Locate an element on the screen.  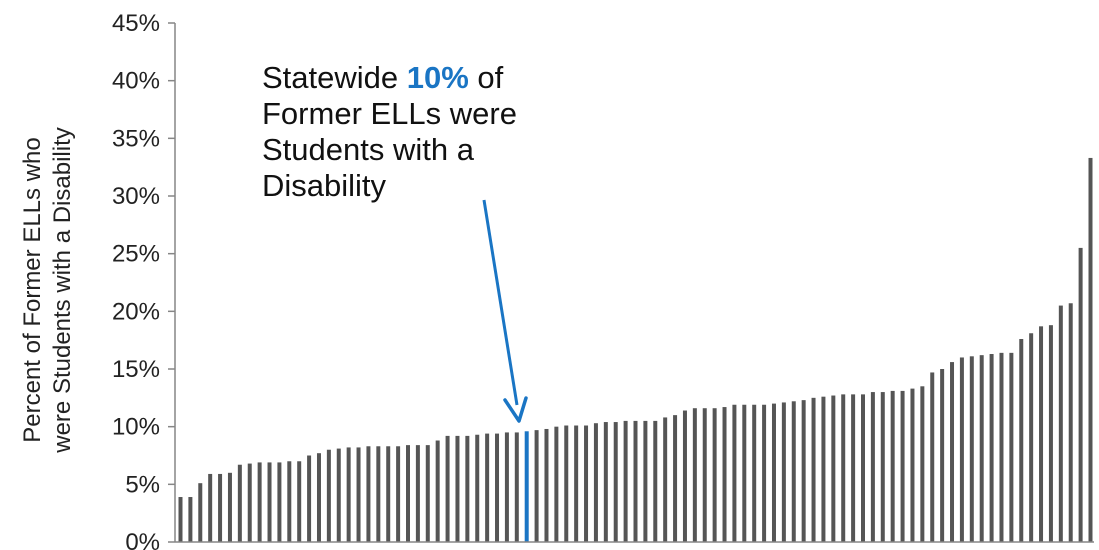
y-axis-label-line-2: were Students with a Disability is located at coordinates (62, 290).